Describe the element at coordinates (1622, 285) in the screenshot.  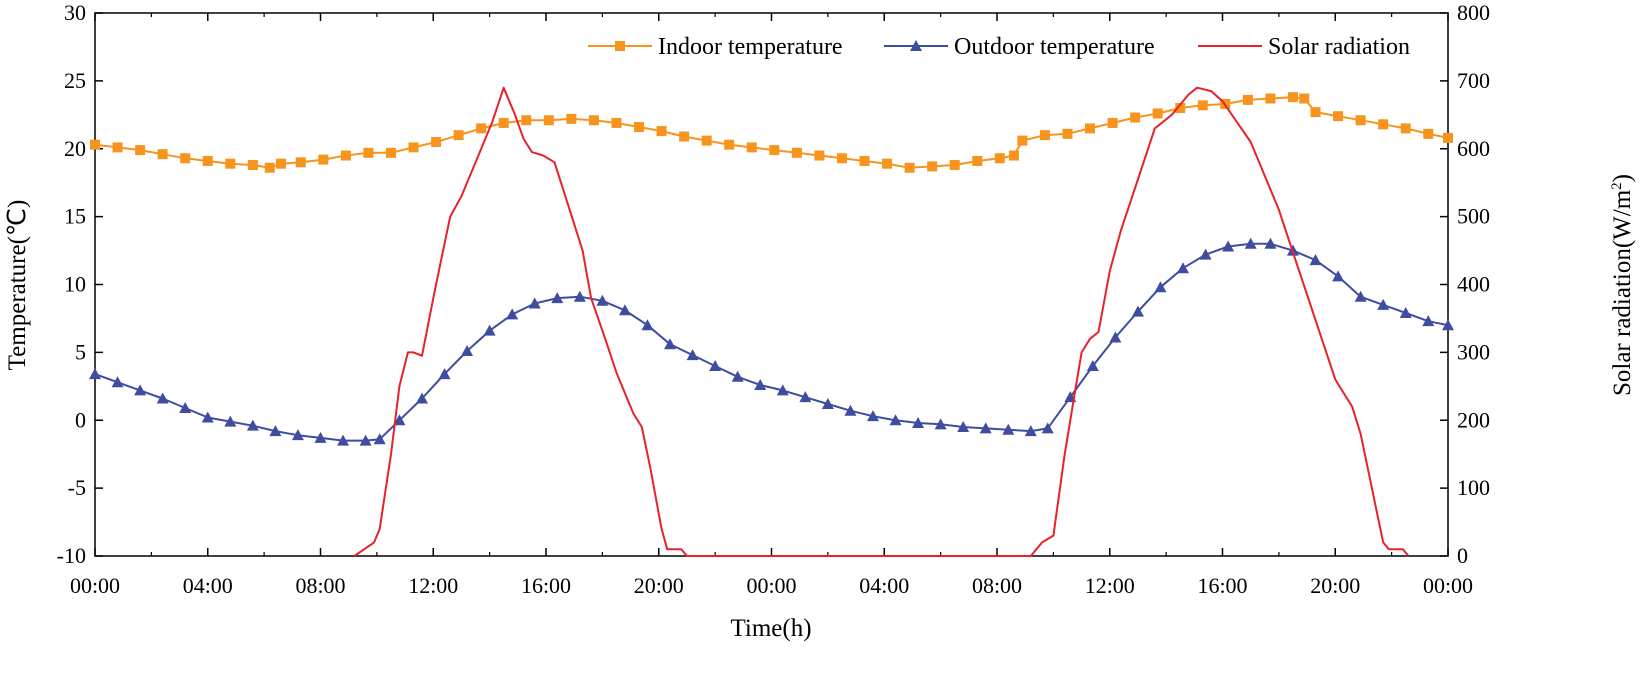
I see `y-axis-right-title: Solar radiation(W/m2)` at that location.